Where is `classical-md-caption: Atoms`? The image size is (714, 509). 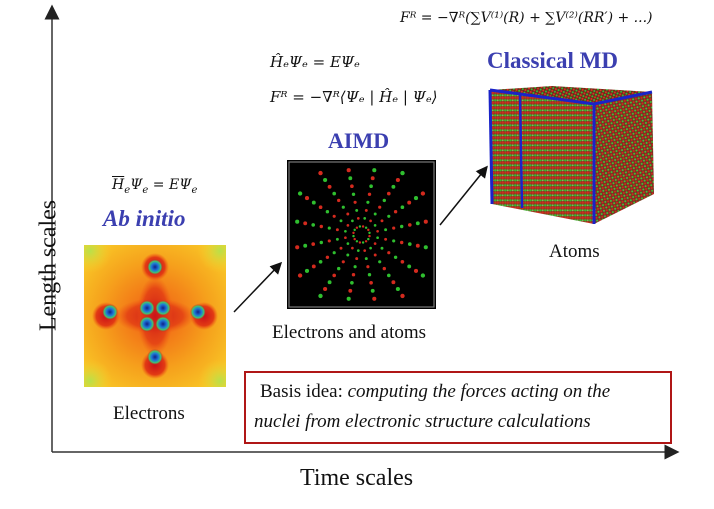
classical-md-caption: Atoms is located at coordinates (574, 251).